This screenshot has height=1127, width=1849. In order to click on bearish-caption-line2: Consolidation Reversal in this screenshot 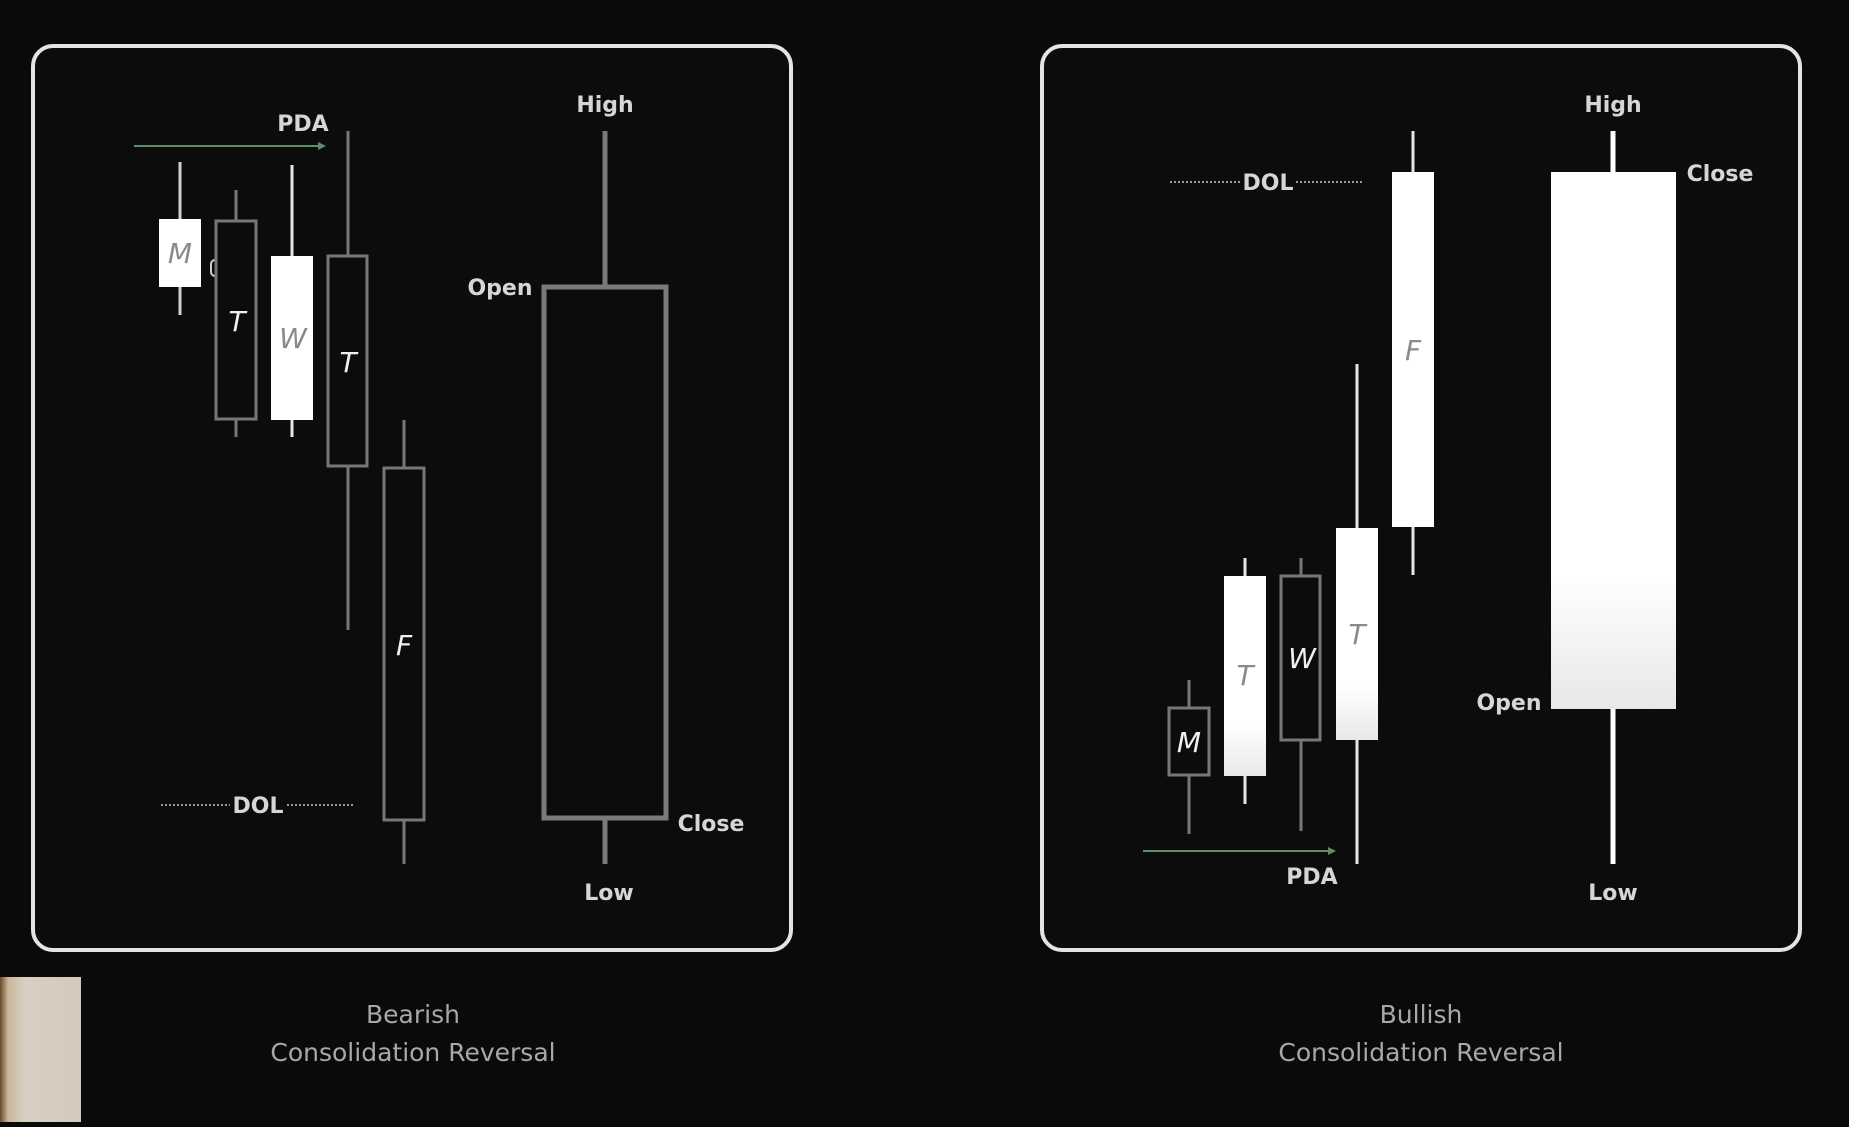, I will do `click(413, 1052)`.